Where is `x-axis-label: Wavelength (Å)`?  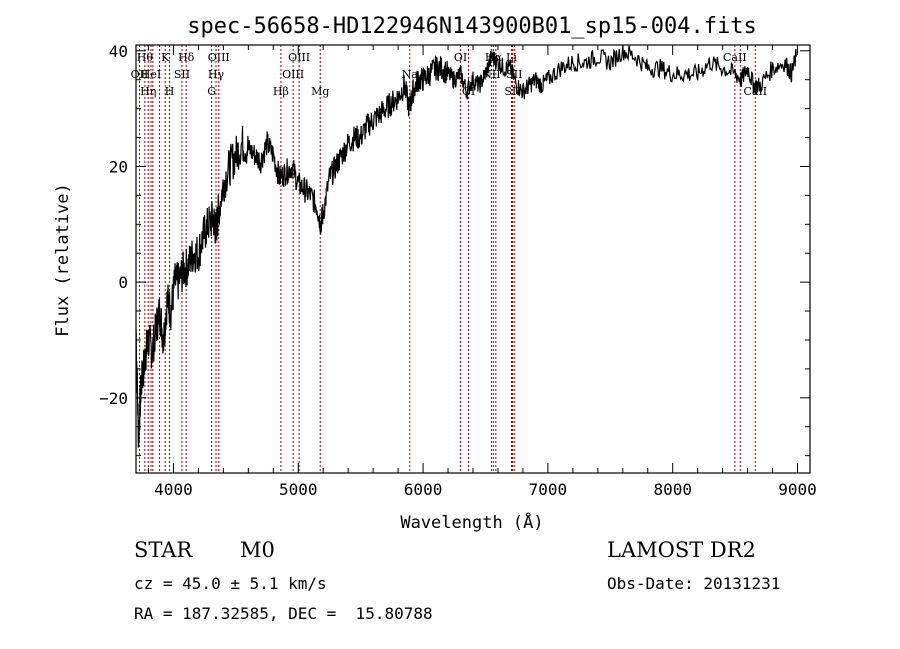 x-axis-label: Wavelength (Å) is located at coordinates (471, 522).